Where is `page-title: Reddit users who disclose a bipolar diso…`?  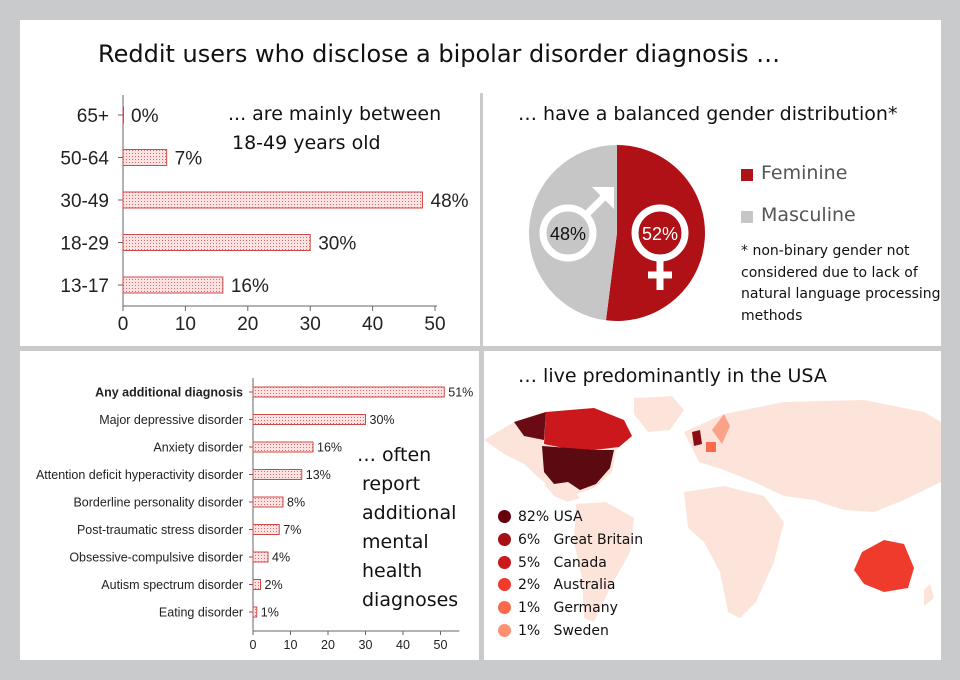
page-title: Reddit users who disclose a bipolar diso… is located at coordinates (439, 54).